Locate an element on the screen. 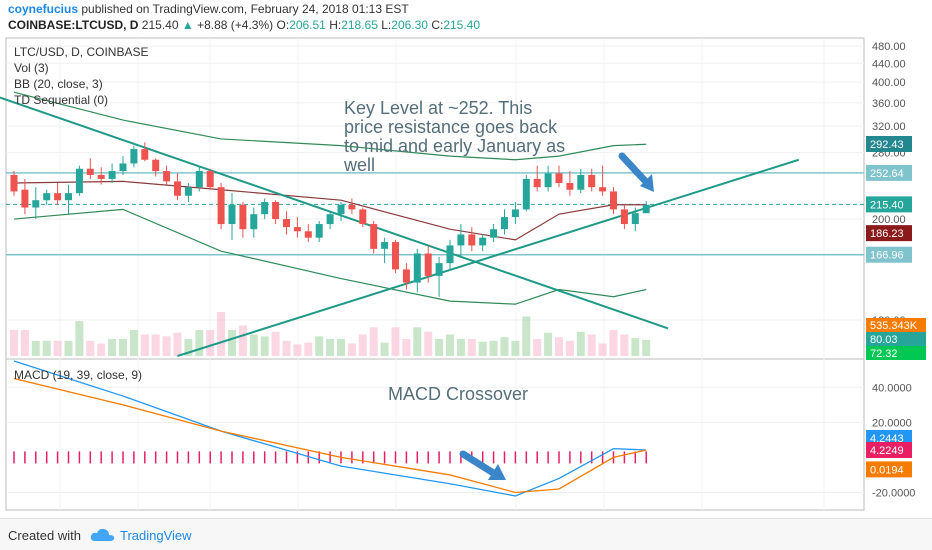 This screenshot has height=550, width=932. macd-tick-label: -20.0000 is located at coordinates (893, 493).